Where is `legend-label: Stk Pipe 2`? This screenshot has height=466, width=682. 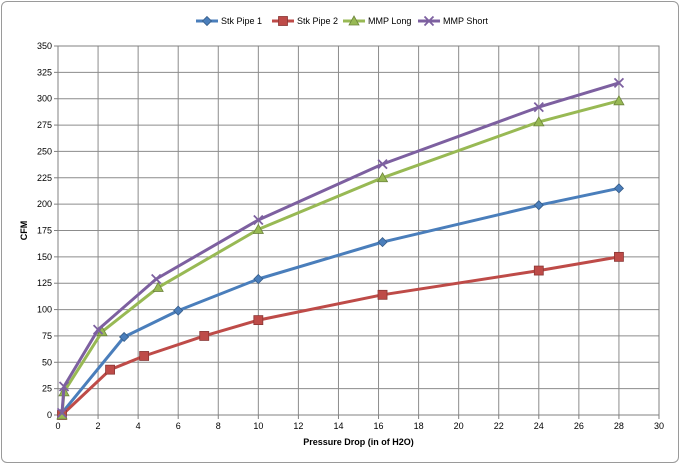 legend-label: Stk Pipe 2 is located at coordinates (317, 21).